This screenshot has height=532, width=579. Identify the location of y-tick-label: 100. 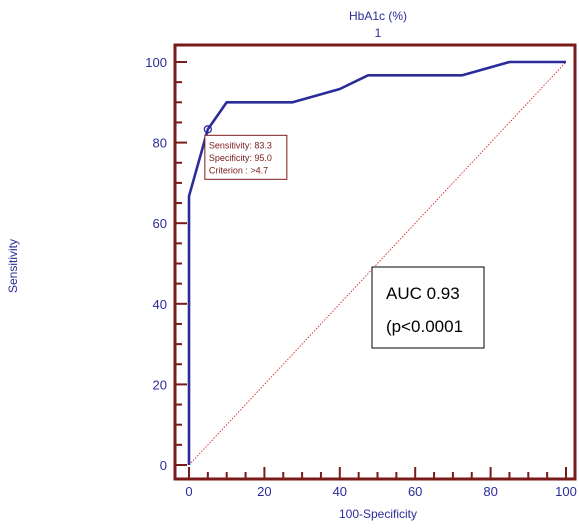
(156, 62).